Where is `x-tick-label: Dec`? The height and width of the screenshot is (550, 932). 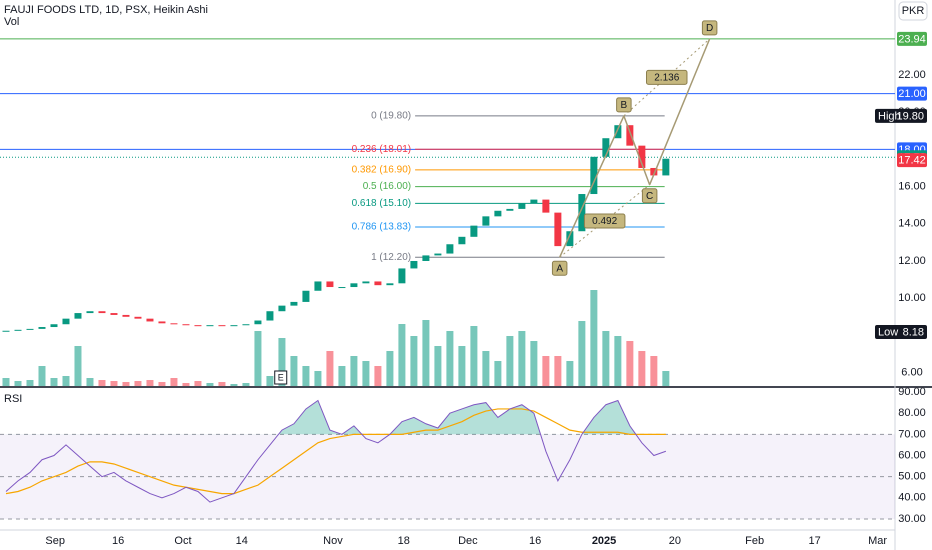 x-tick-label: Dec is located at coordinates (468, 541).